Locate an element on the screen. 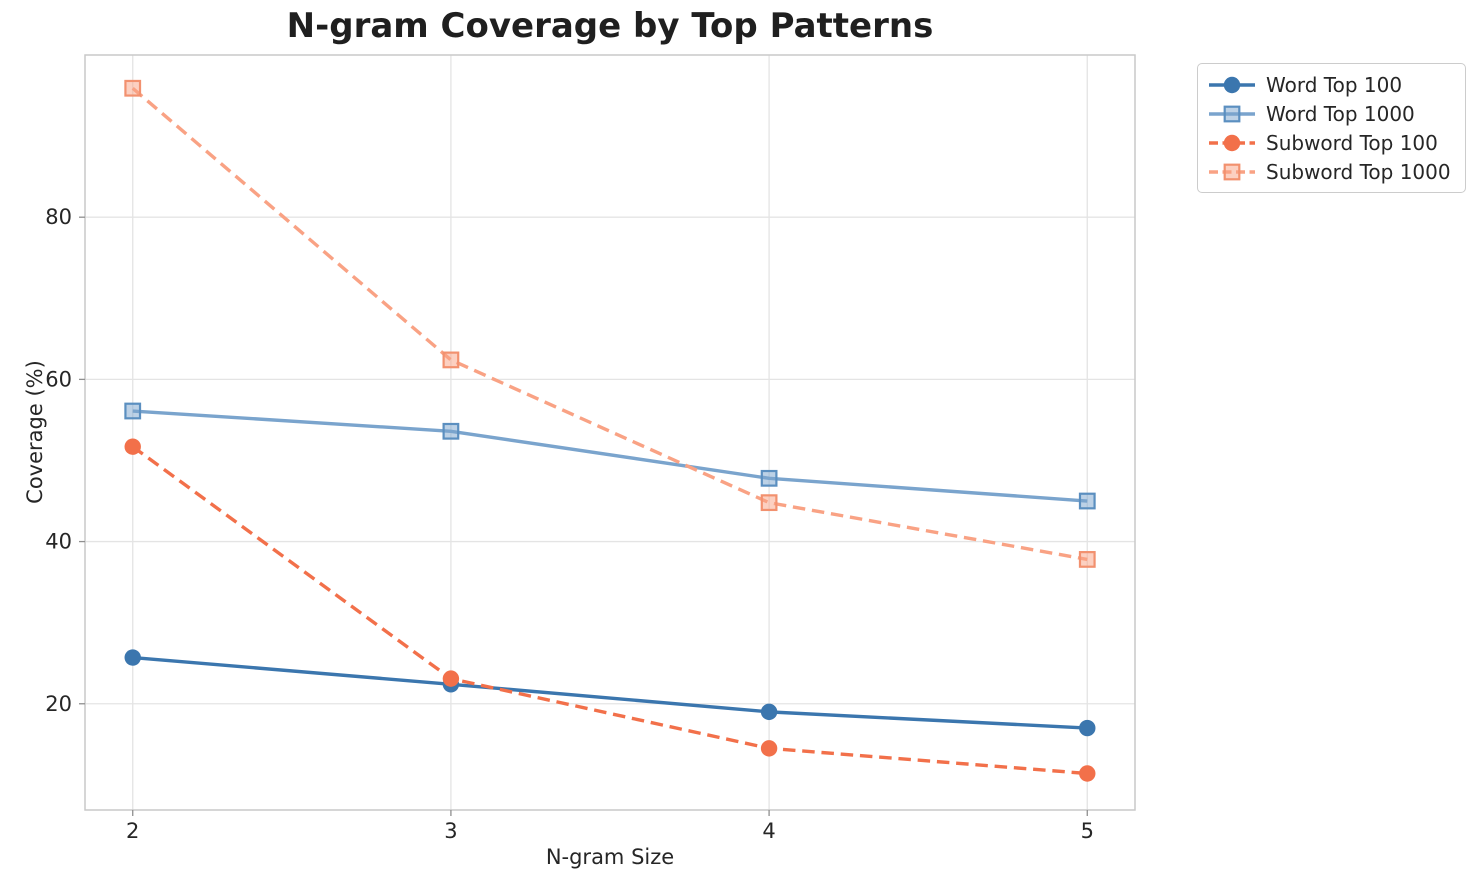  x-axis-label: N-gram Size is located at coordinates (610, 857).